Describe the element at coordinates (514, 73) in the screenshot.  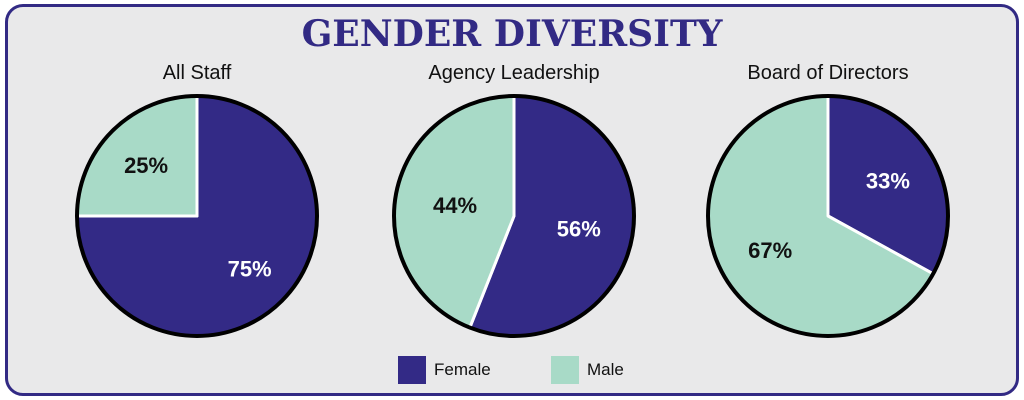
I see `pie-title-agency-leadership: Agency Leadership` at that location.